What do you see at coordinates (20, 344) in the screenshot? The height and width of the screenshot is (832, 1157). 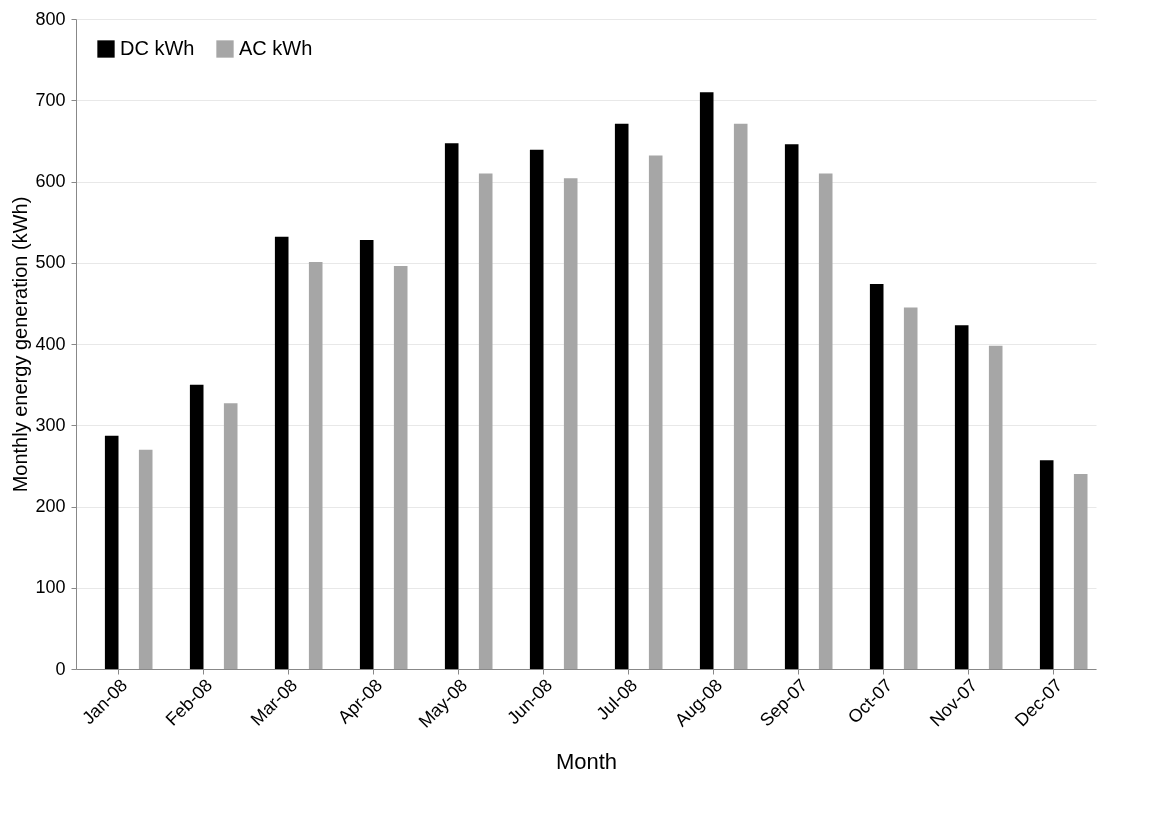 I see `y-axis-title: Monthly energy generation (kWh)` at bounding box center [20, 344].